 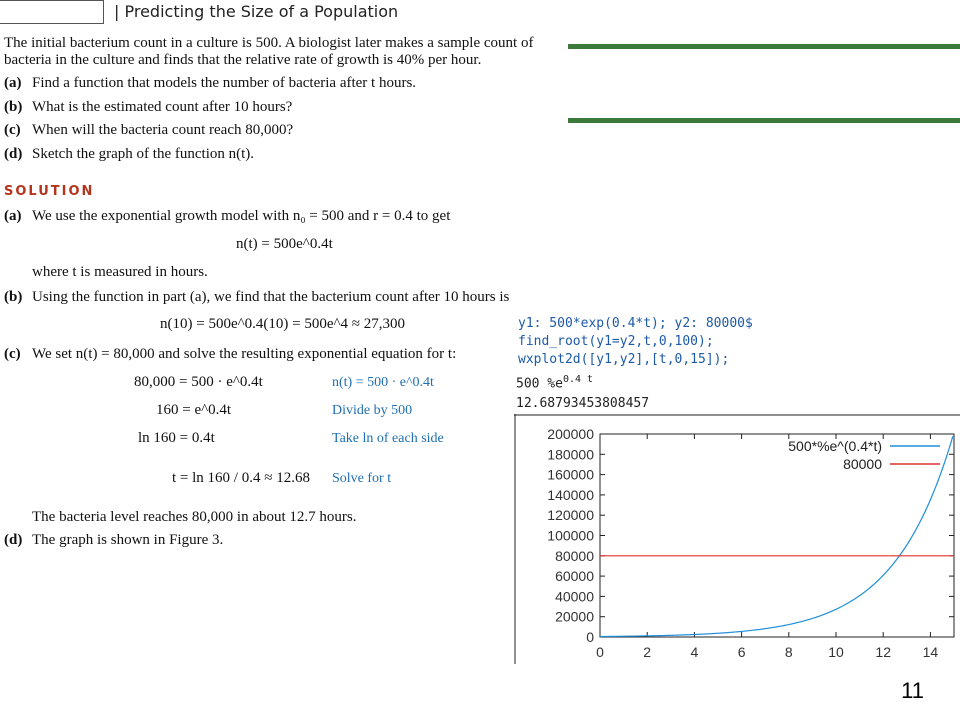 What do you see at coordinates (883, 652) in the screenshot?
I see `x-tick-label: 12` at bounding box center [883, 652].